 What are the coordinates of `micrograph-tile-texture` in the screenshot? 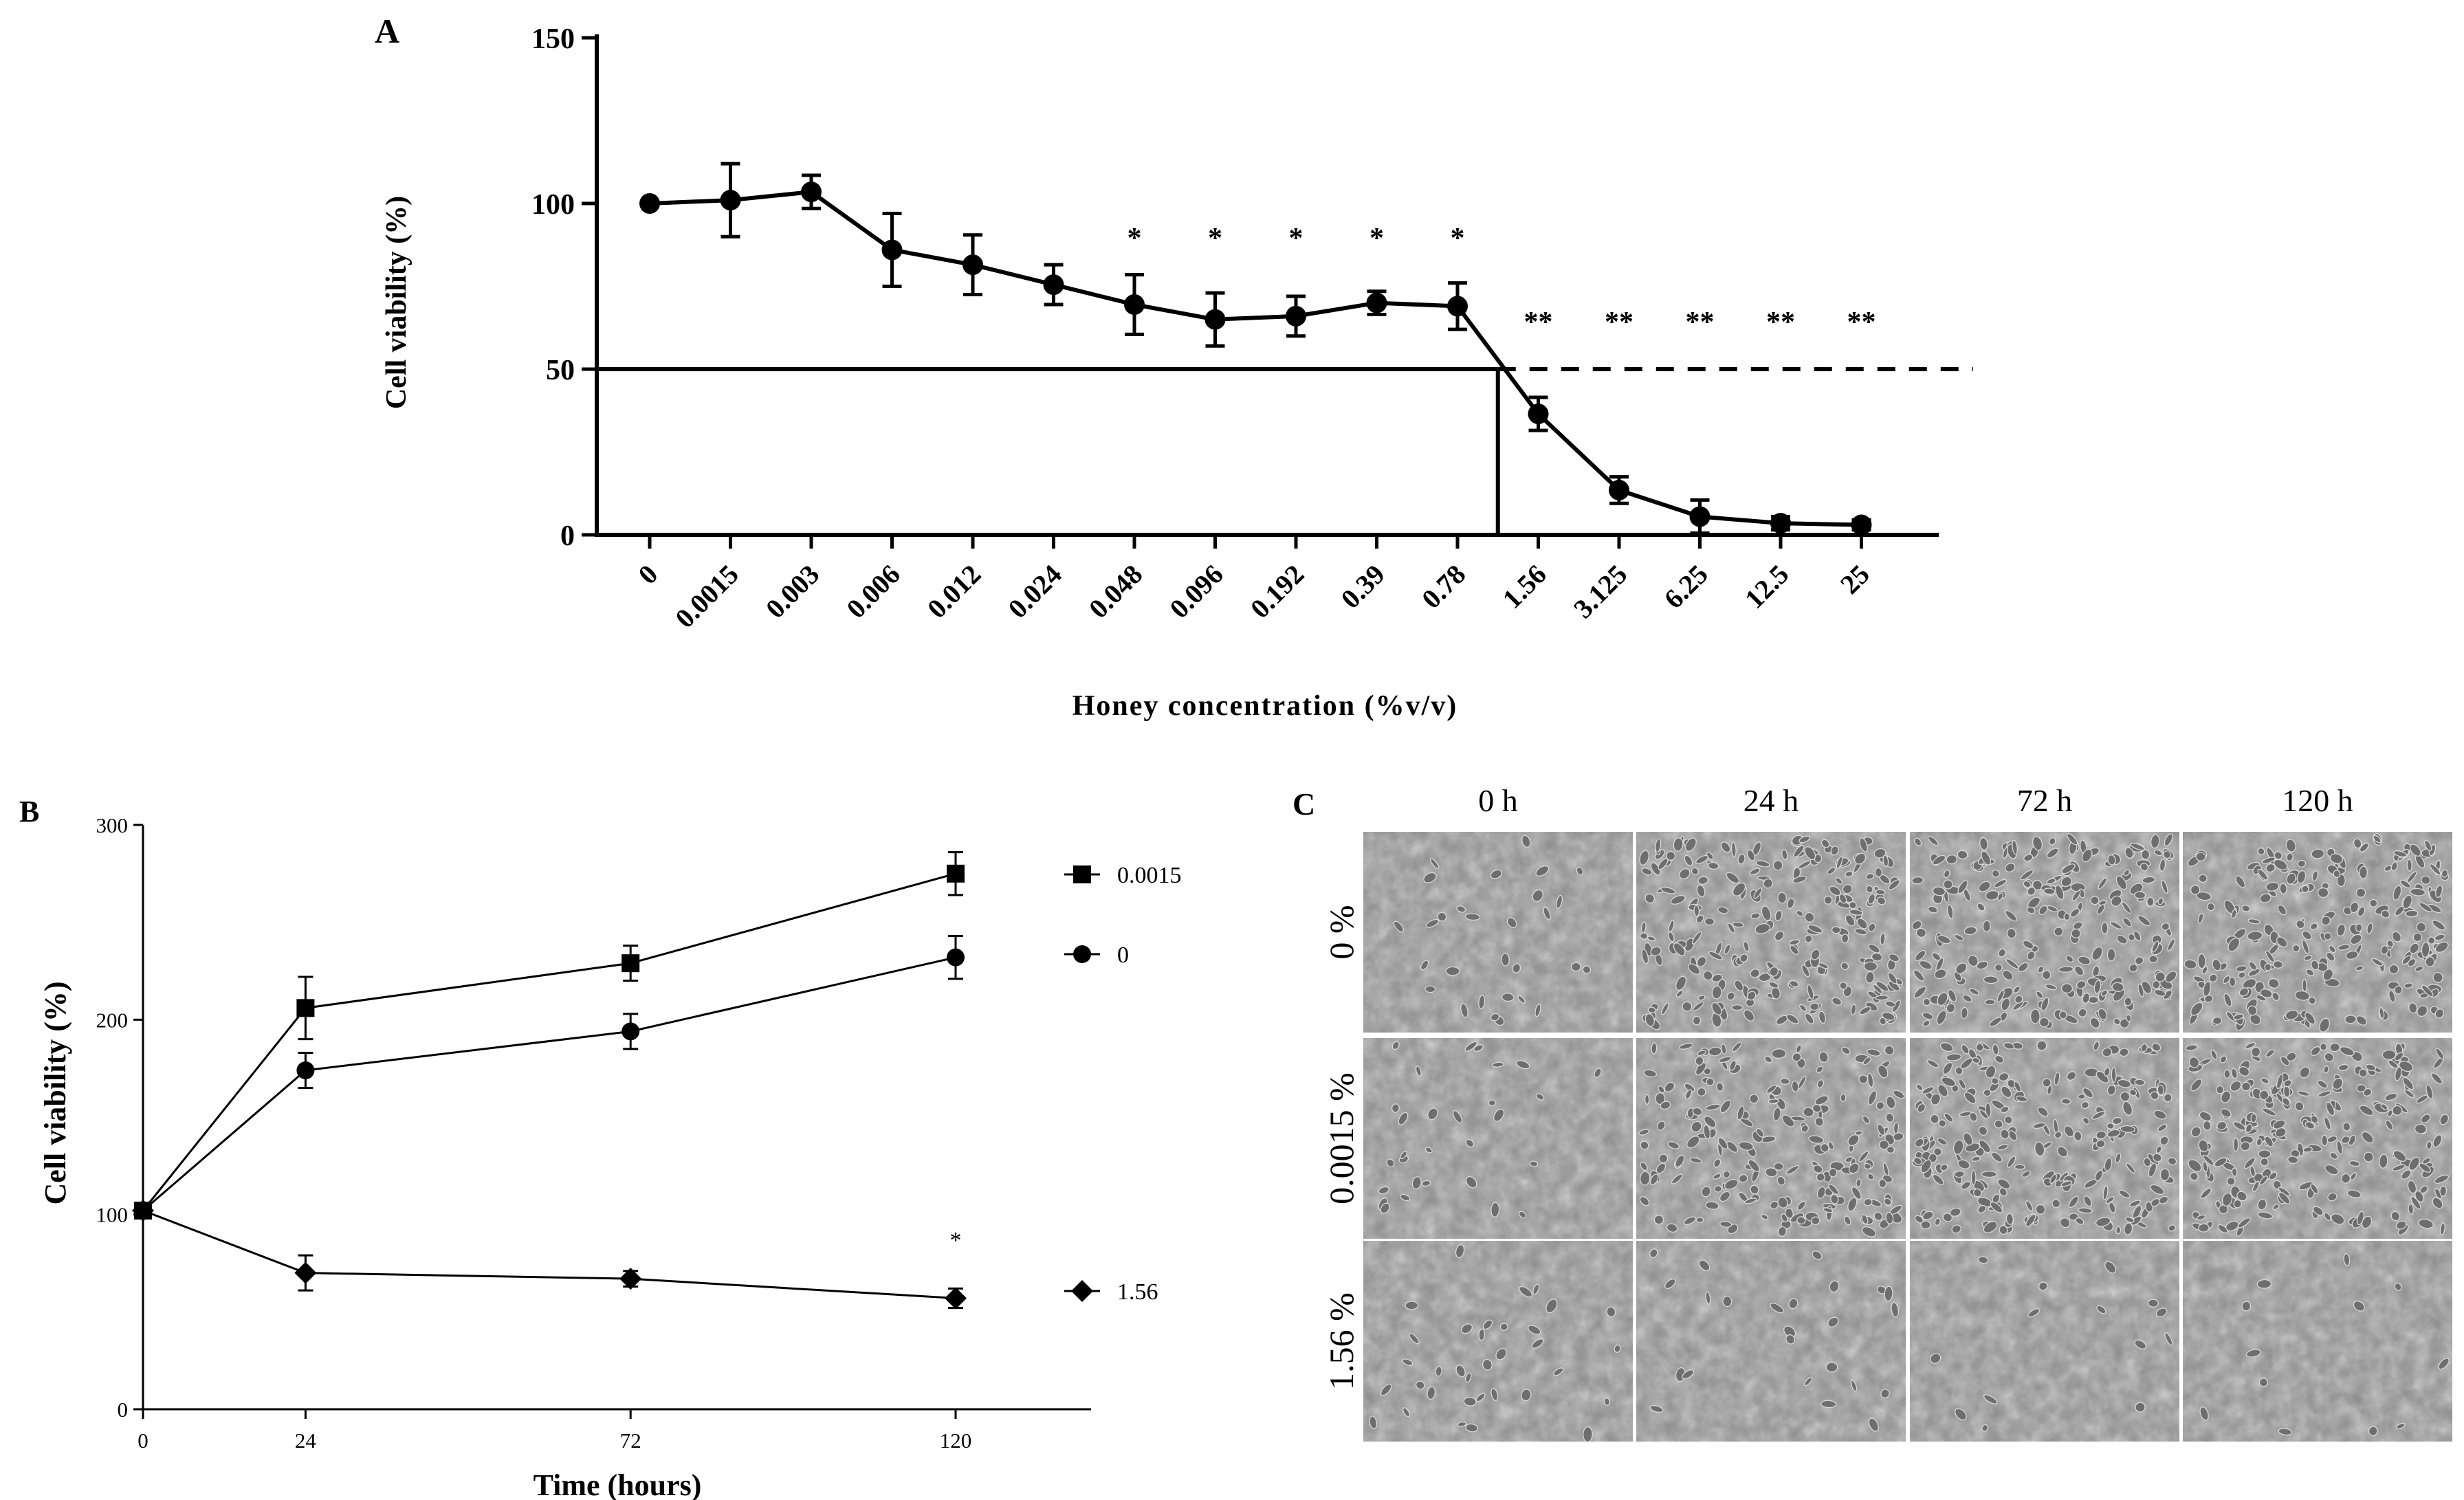 It's located at (2317, 1341).